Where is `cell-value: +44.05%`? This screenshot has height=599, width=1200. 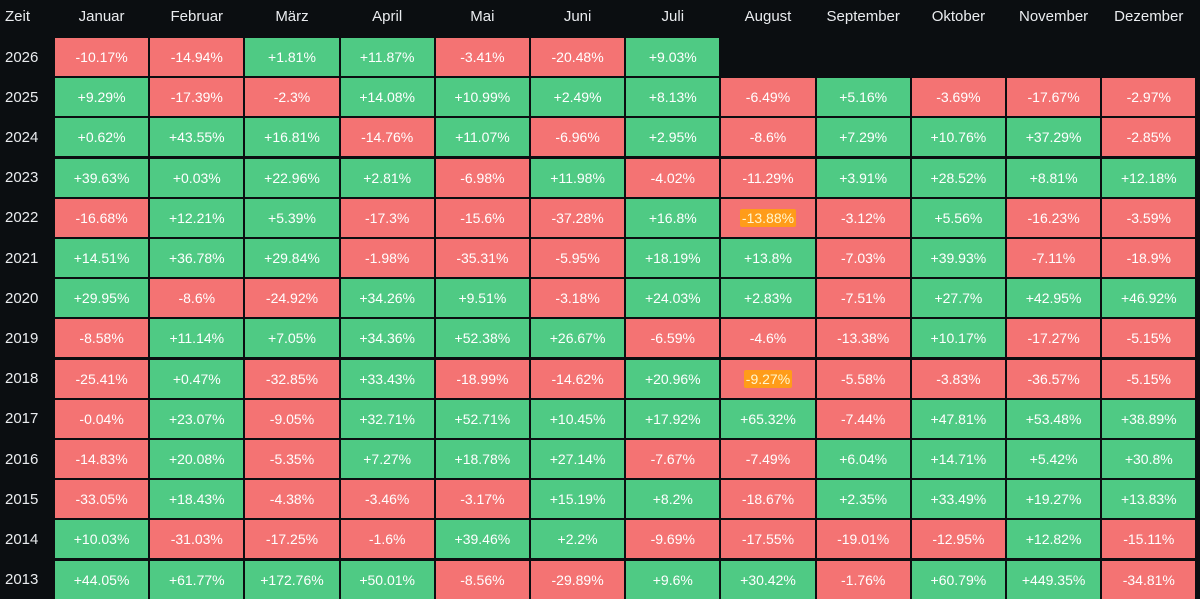
cell-value: +44.05% is located at coordinates (101, 579).